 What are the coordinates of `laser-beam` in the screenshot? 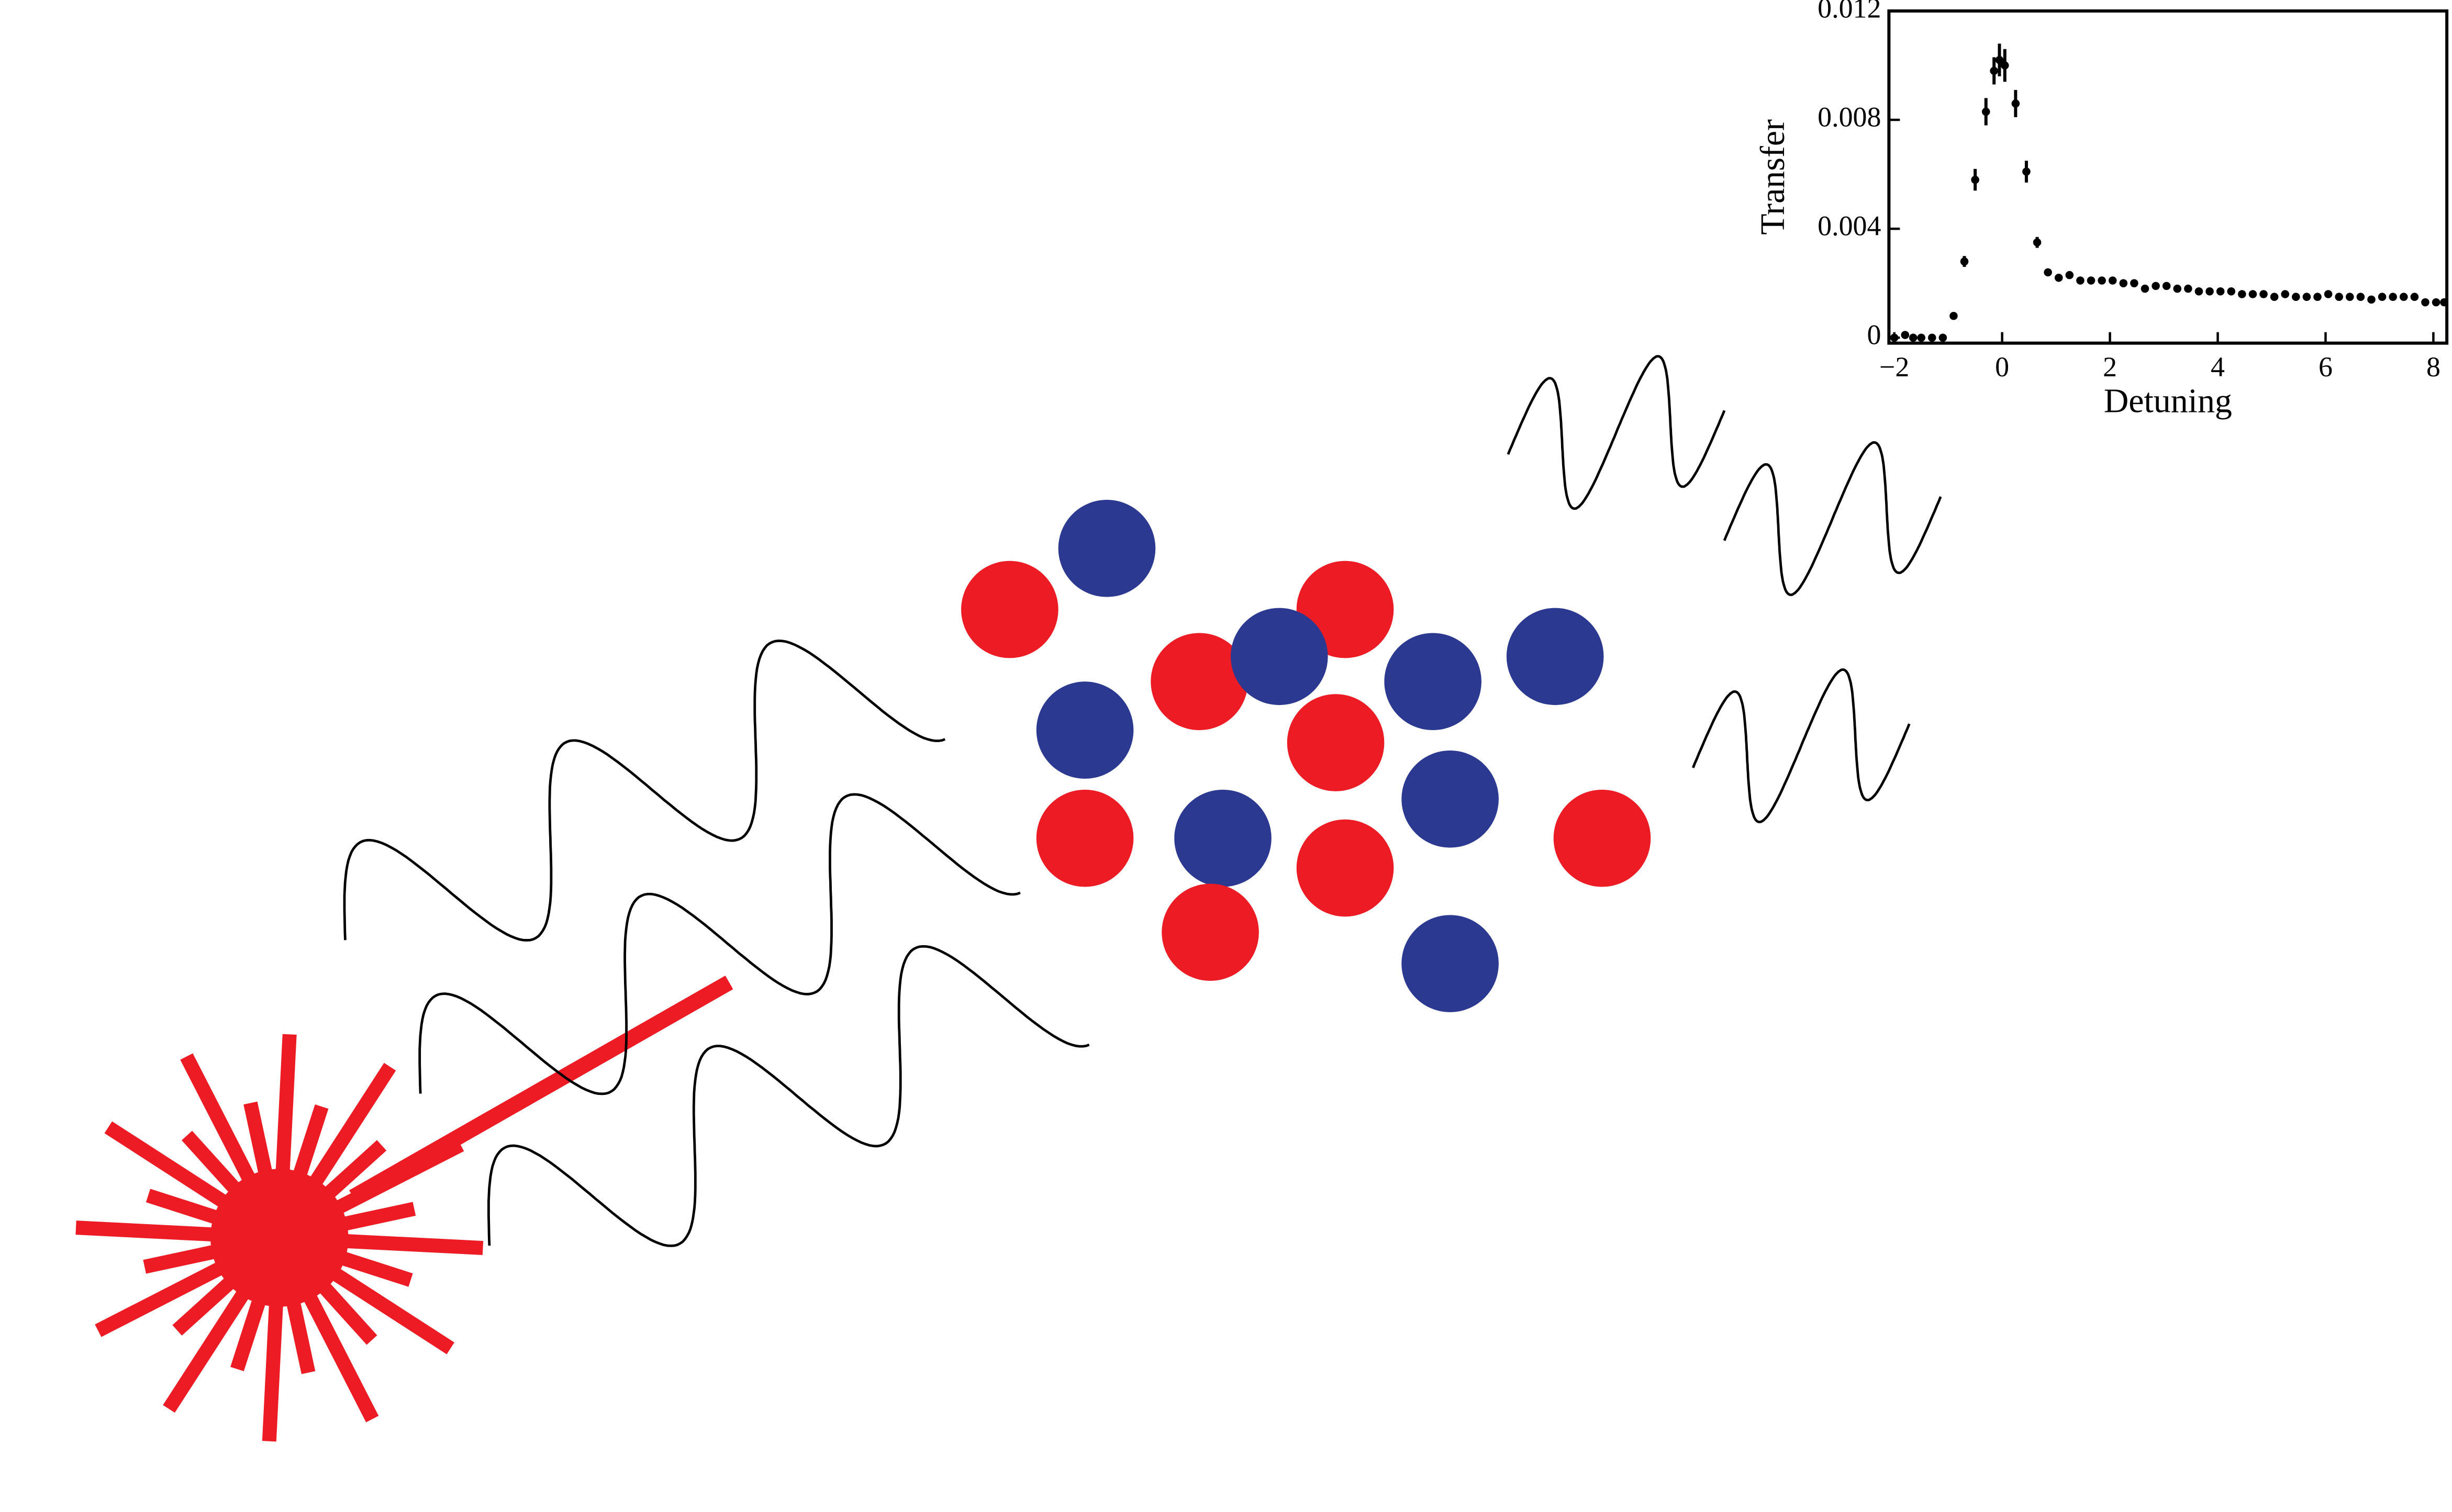 It's located at (541, 1090).